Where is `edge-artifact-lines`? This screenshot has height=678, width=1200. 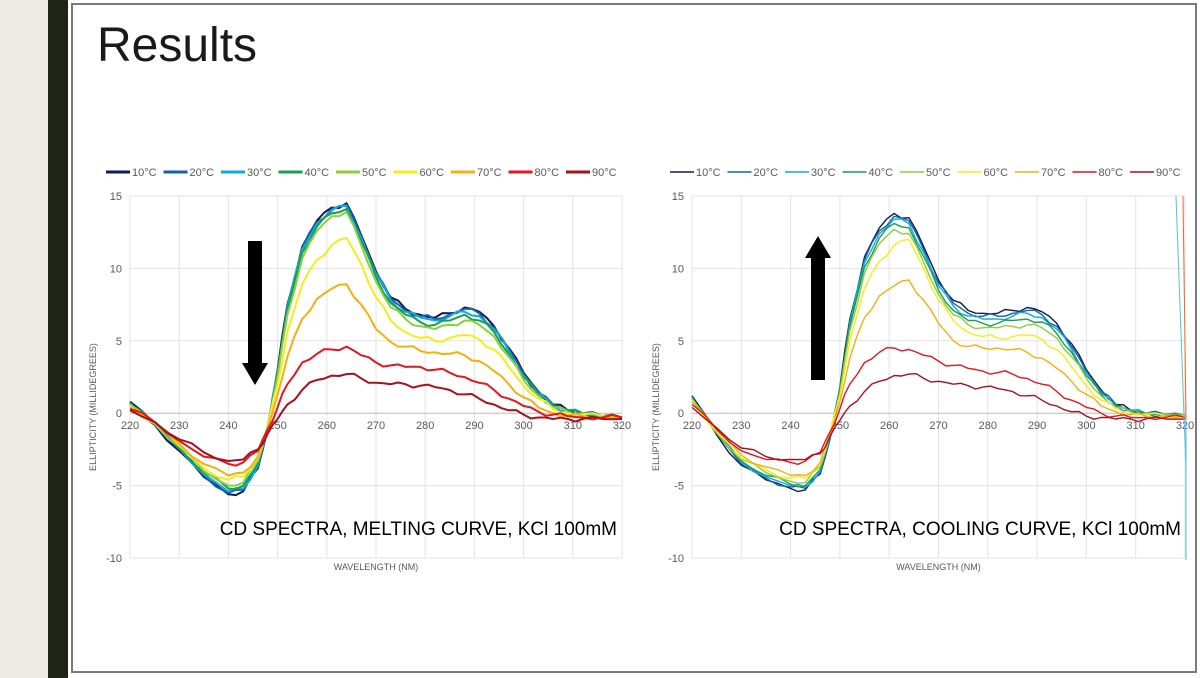 edge-artifact-lines is located at coordinates (1181, 377).